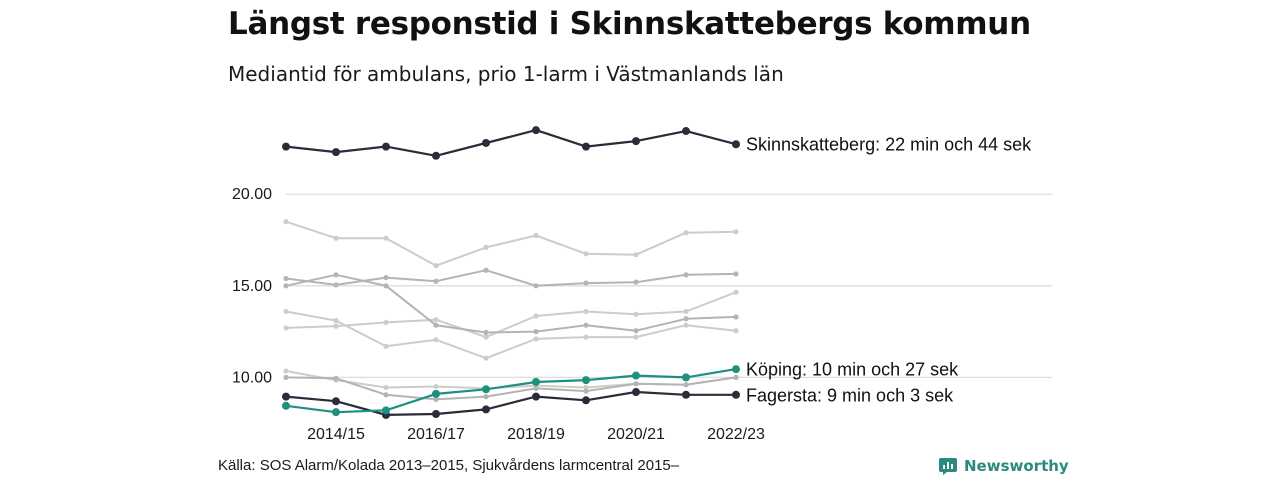 This screenshot has height=480, width=1280. I want to click on y-tick-label: 20.00, so click(252, 194).